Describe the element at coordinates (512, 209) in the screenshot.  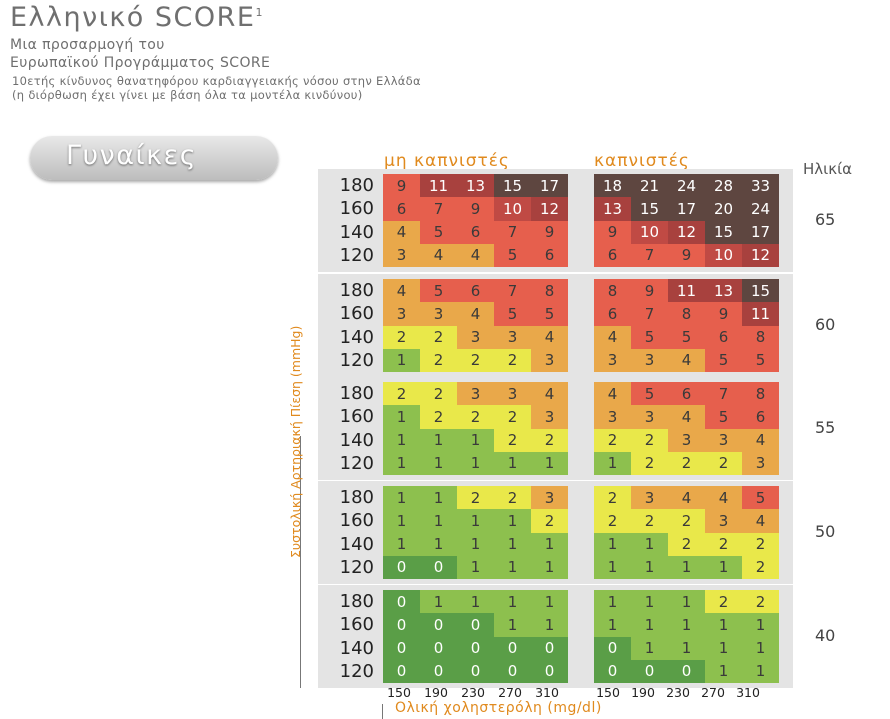
I see `risk-cell: 10` at that location.